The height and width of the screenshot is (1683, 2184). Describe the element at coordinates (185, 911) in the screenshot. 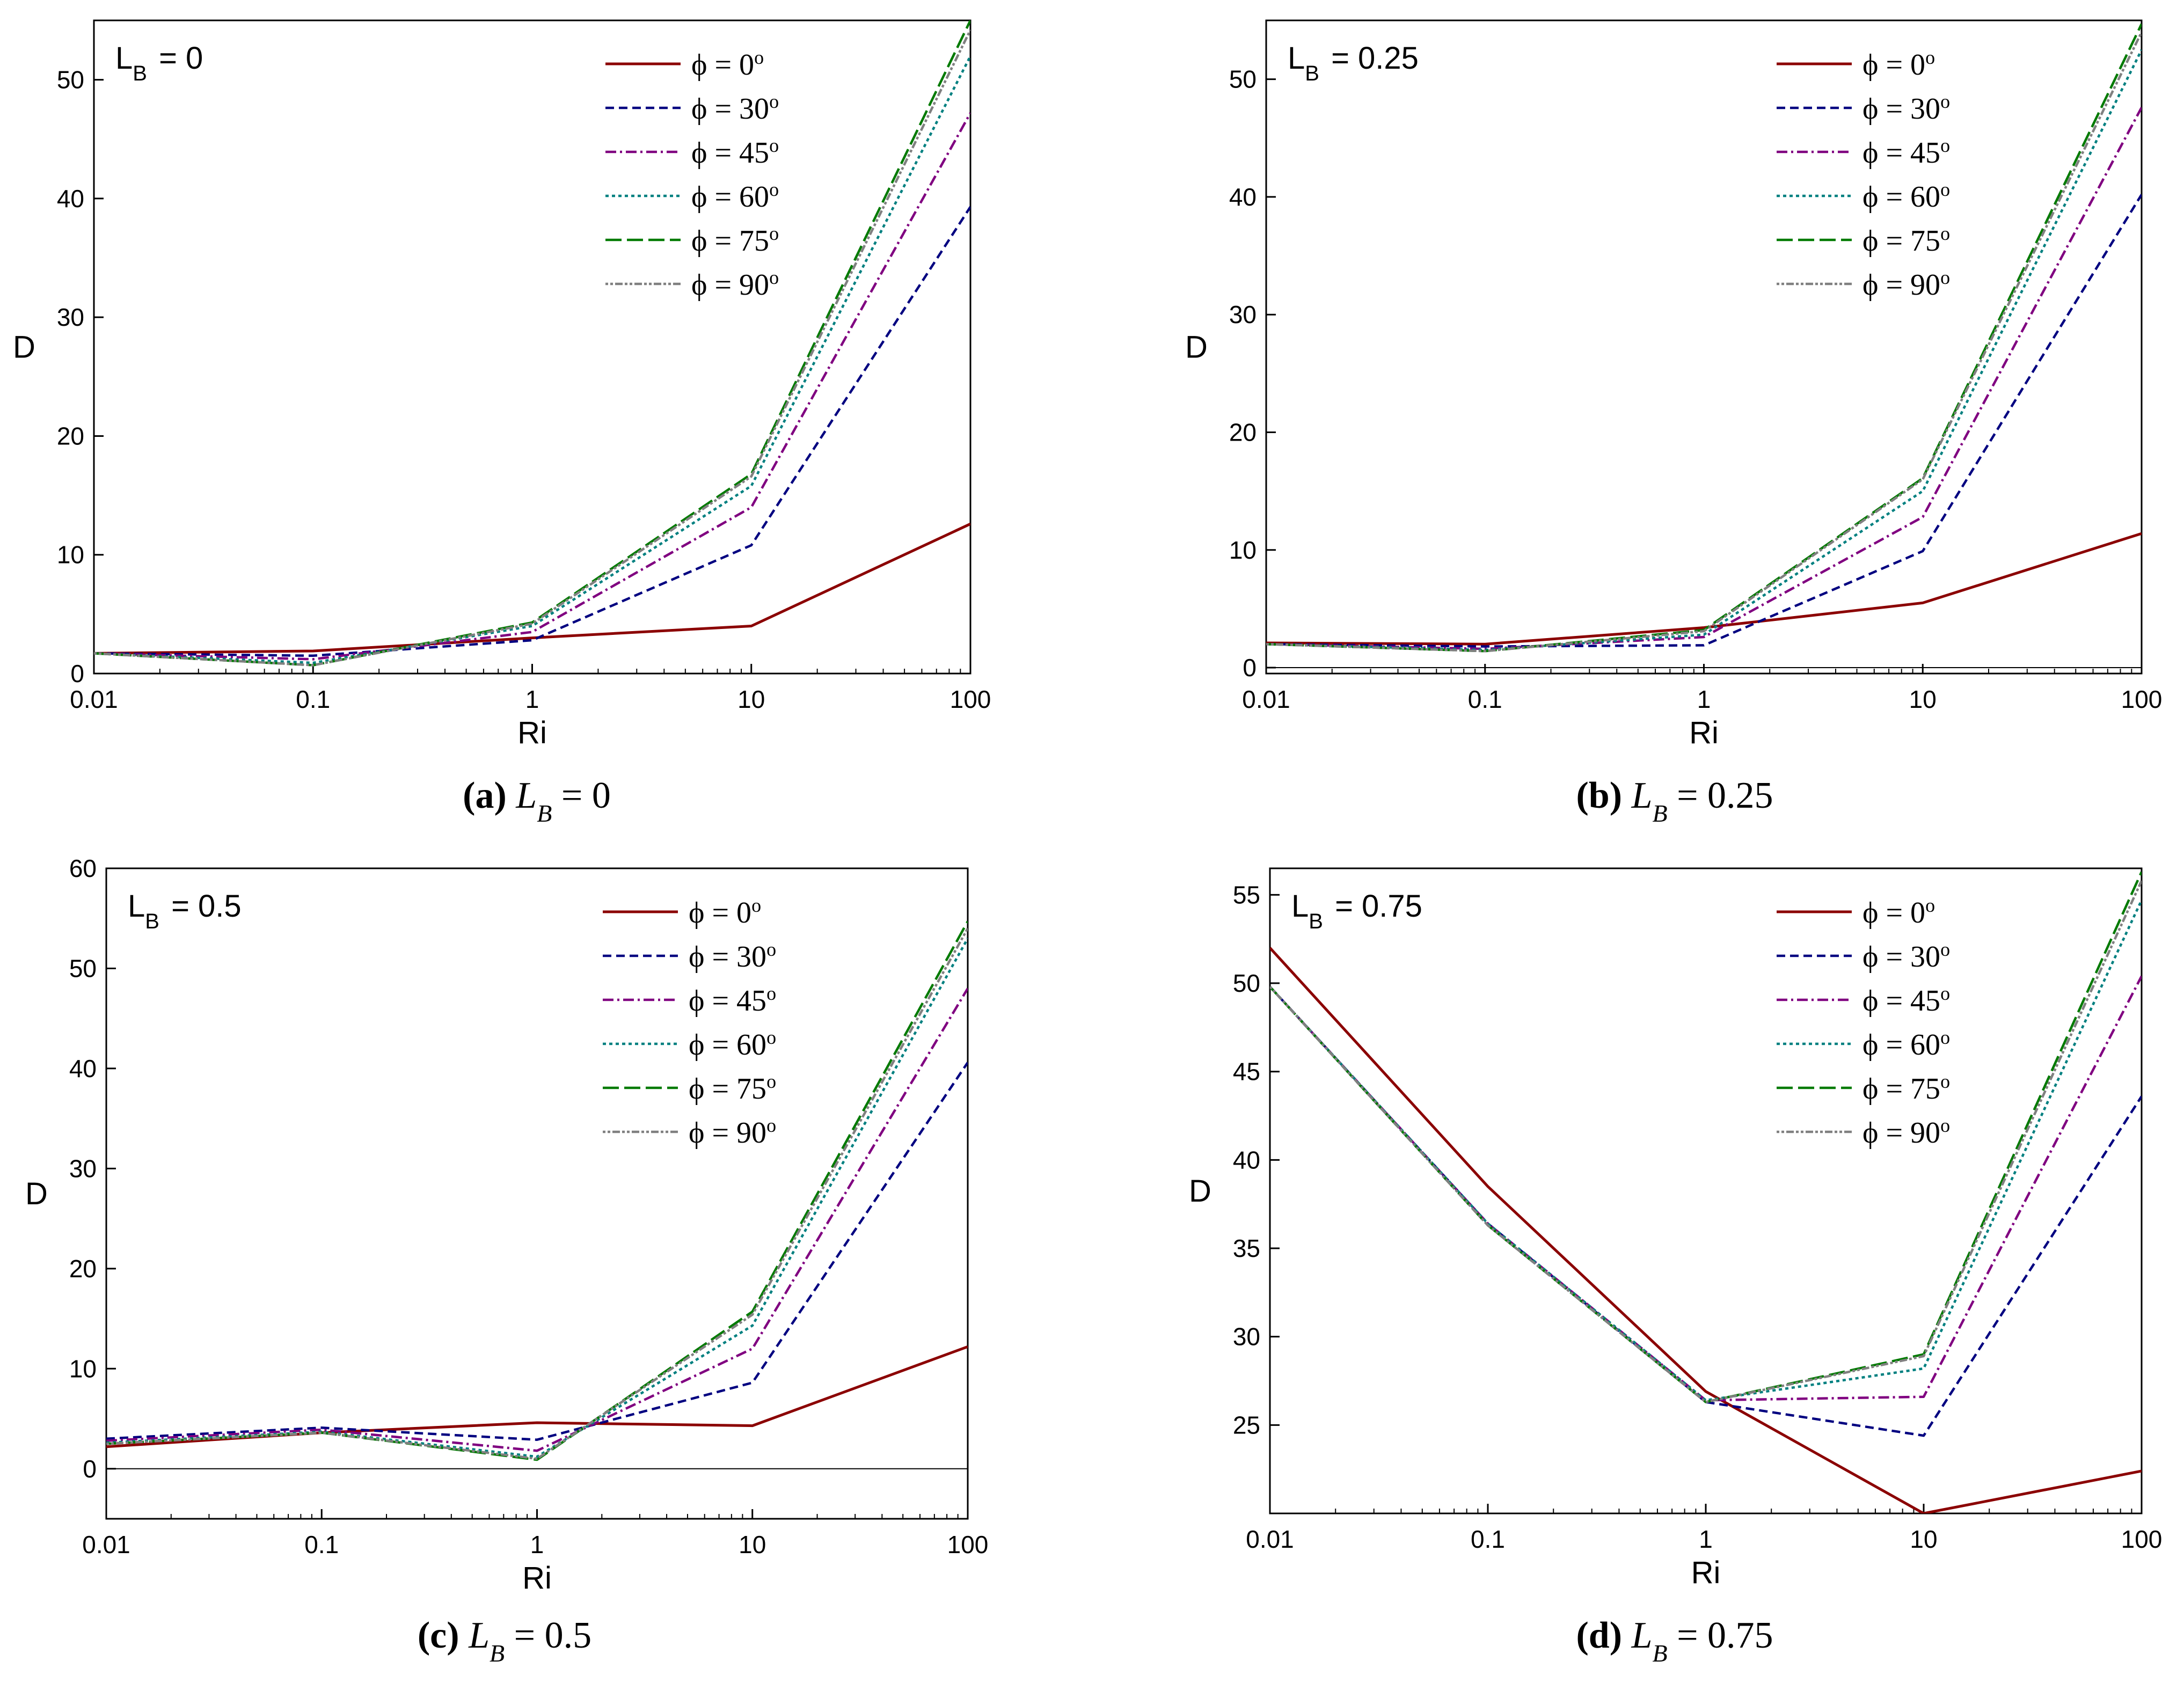

I see `panel-tag: LB = 0.5` at that location.